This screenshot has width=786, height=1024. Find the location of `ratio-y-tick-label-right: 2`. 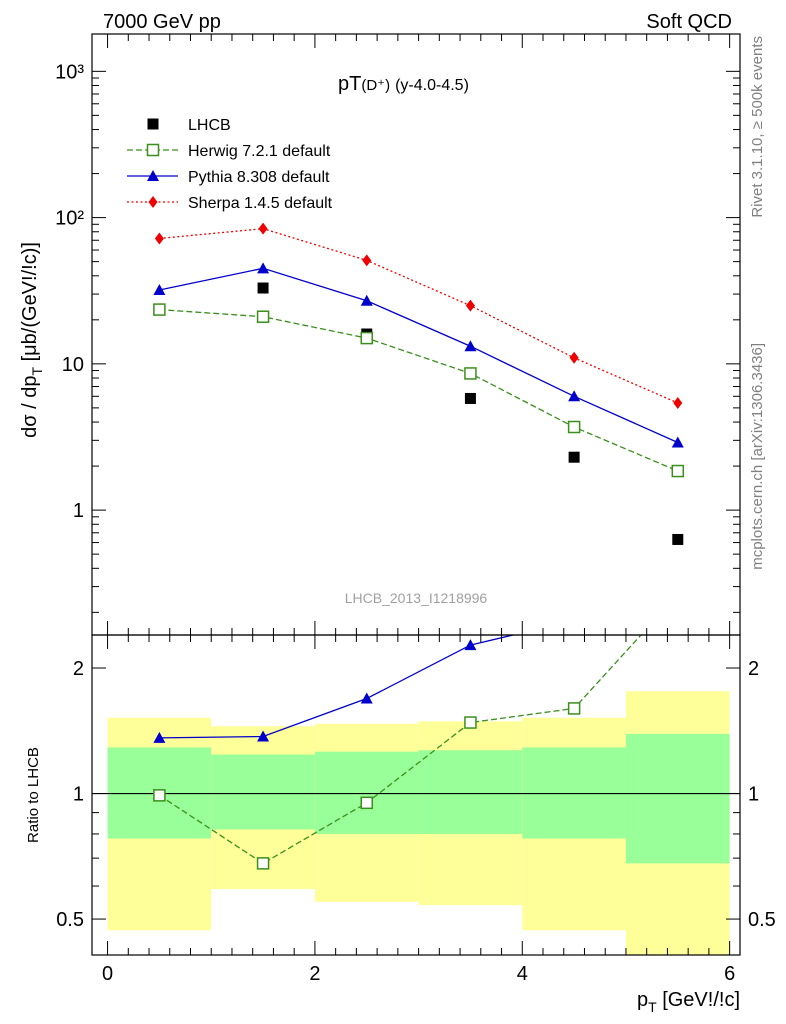

ratio-y-tick-label-right: 2 is located at coordinates (753, 669).